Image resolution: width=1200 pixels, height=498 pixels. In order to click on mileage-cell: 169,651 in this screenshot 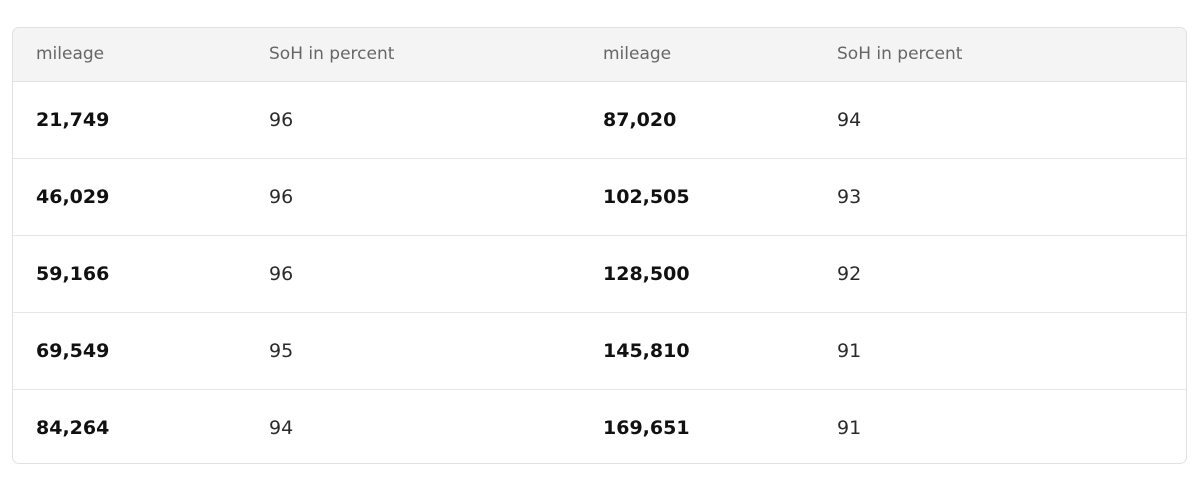, I will do `click(697, 425)`.